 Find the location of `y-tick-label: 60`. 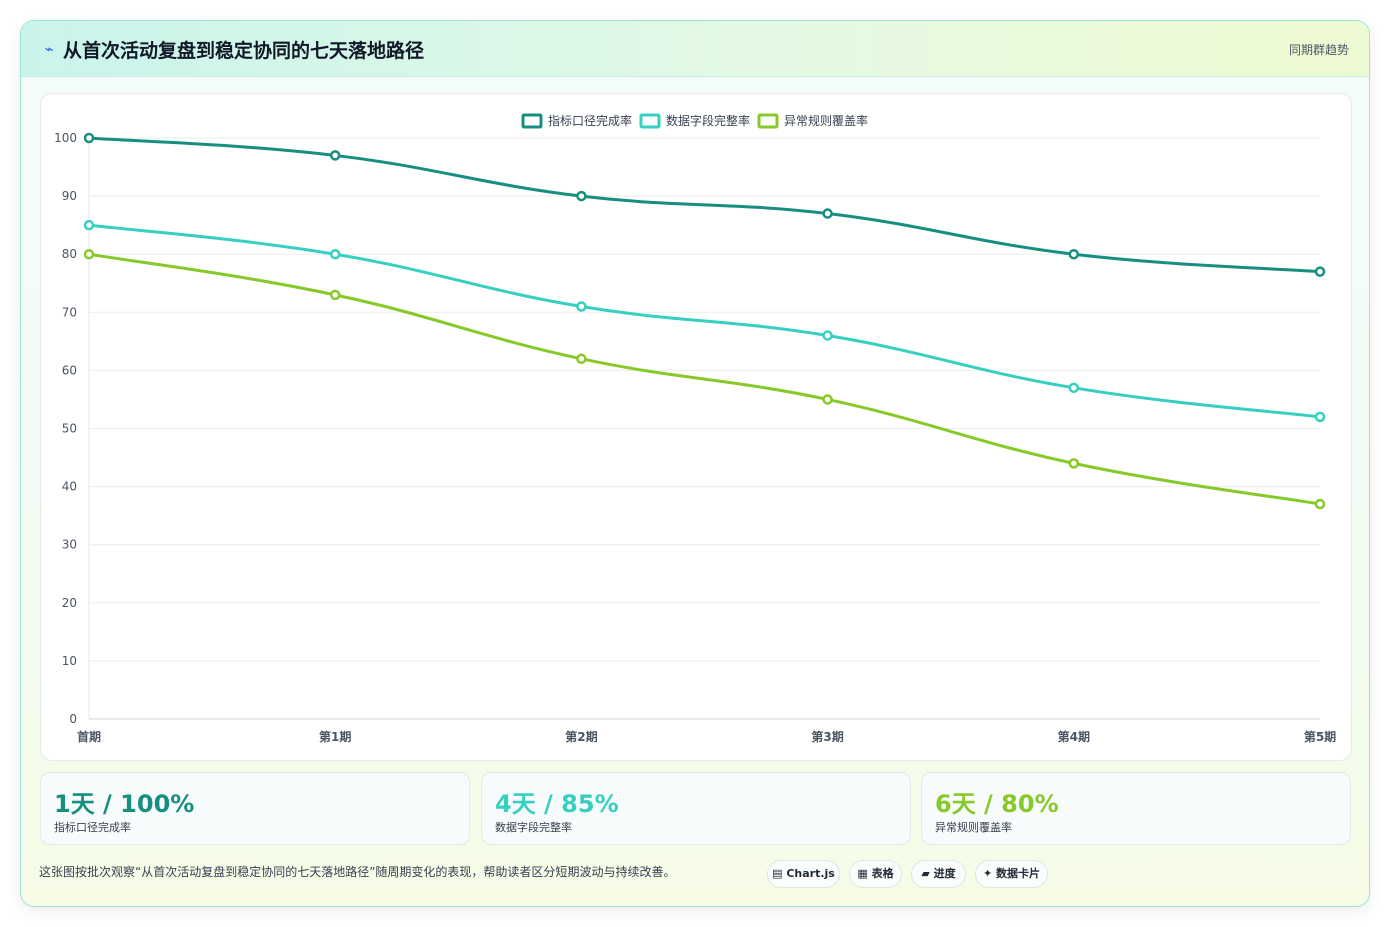

y-tick-label: 60 is located at coordinates (69, 370).